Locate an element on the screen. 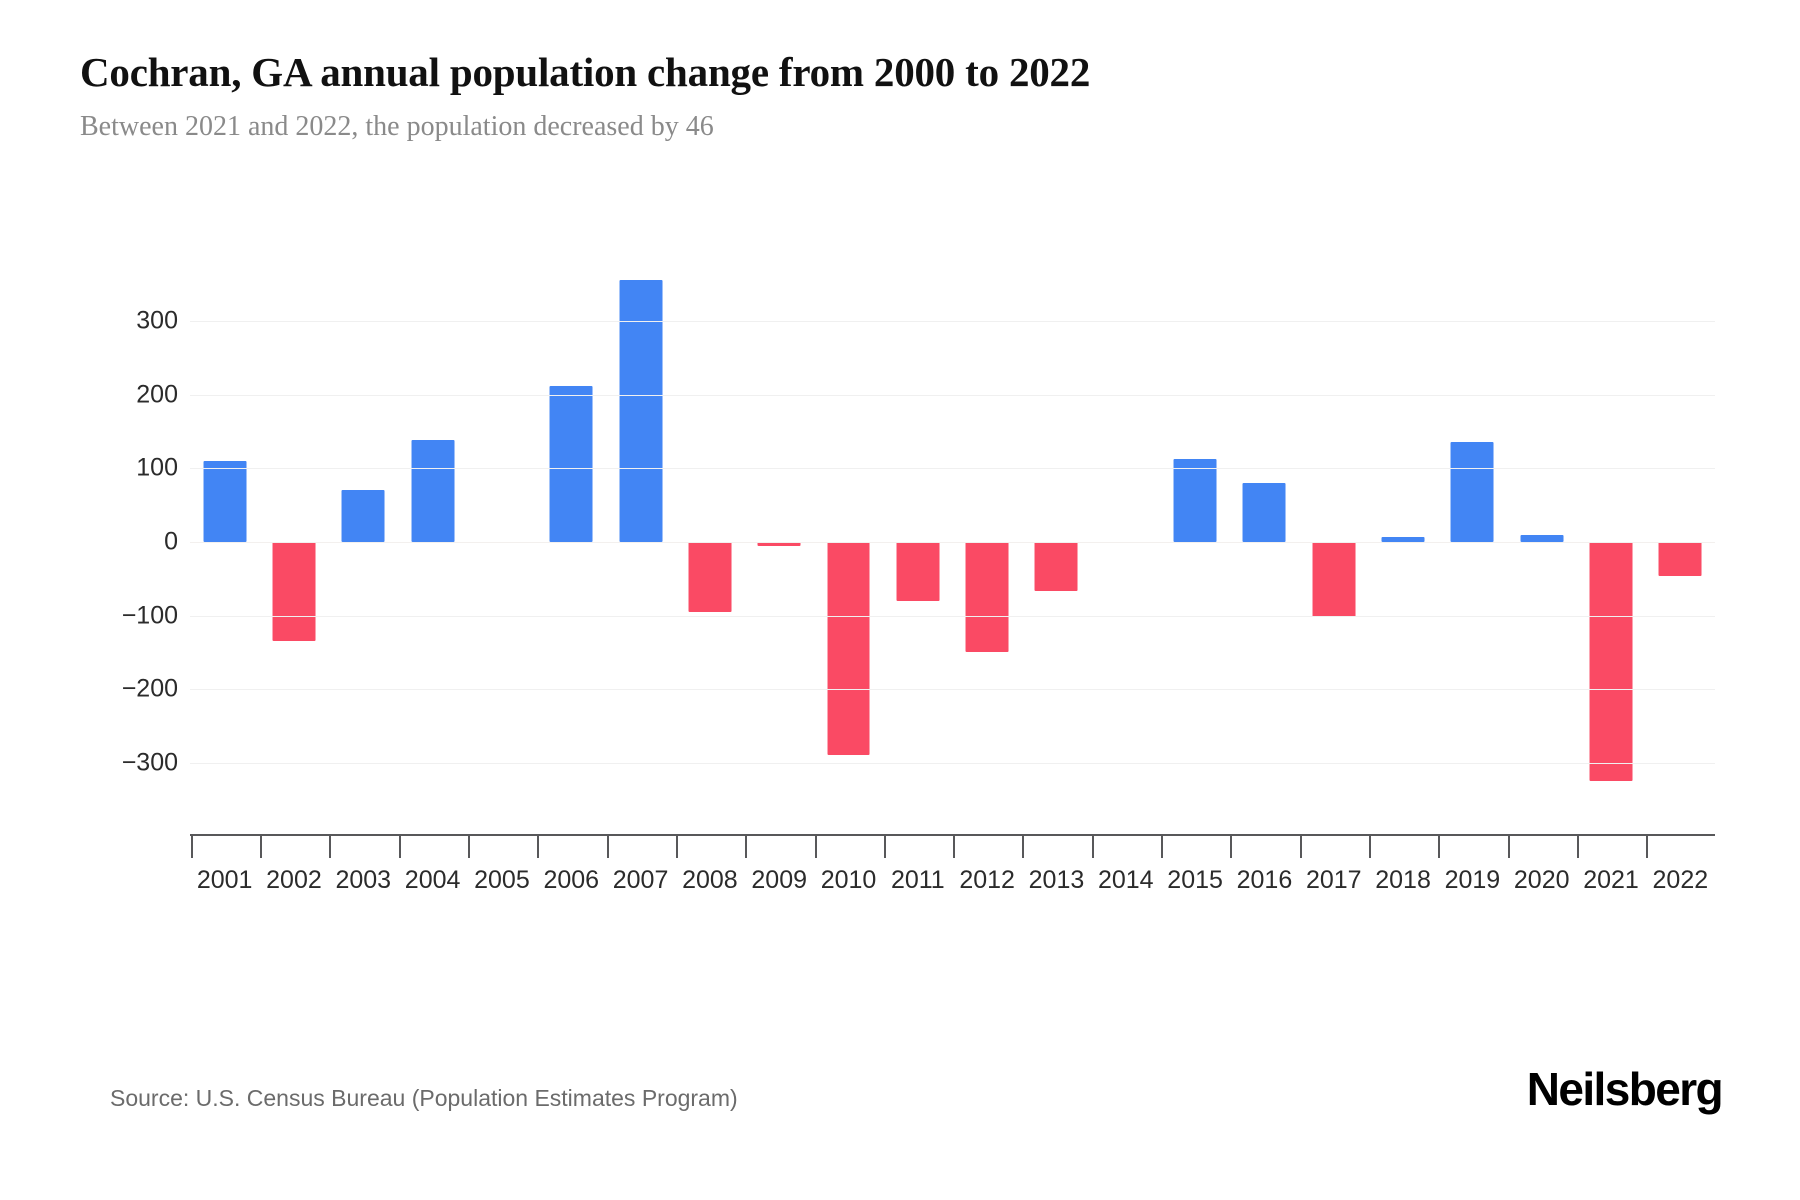  x-axis-tick-label: 2011 is located at coordinates (917, 880).